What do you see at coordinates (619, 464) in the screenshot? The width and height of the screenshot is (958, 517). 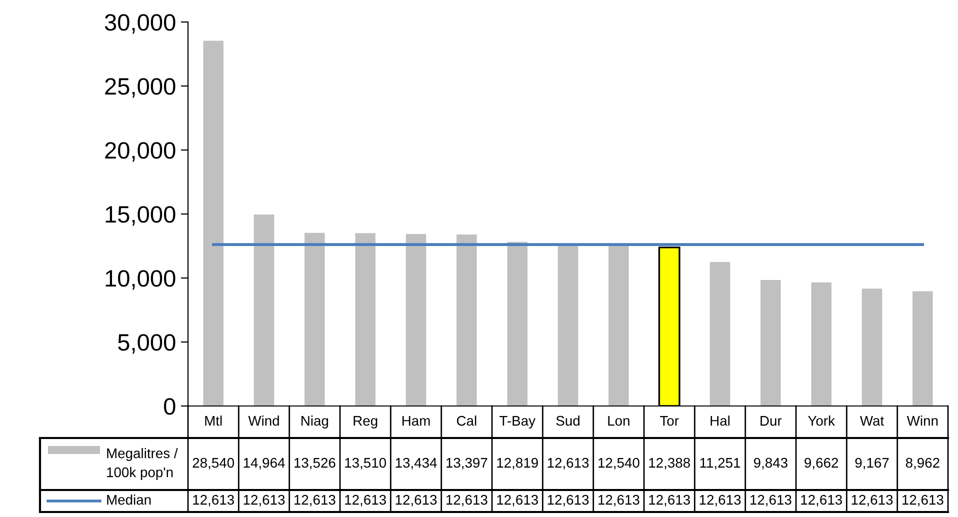 I see `data-label: 12,540` at bounding box center [619, 464].